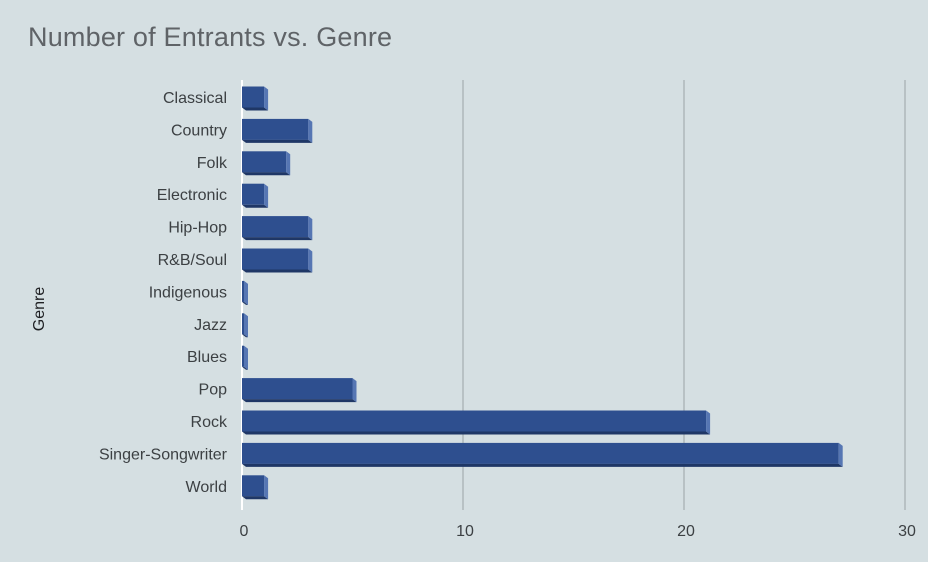 This screenshot has width=928, height=562. I want to click on x-tick-labels: 0 10 20 30, so click(578, 531).